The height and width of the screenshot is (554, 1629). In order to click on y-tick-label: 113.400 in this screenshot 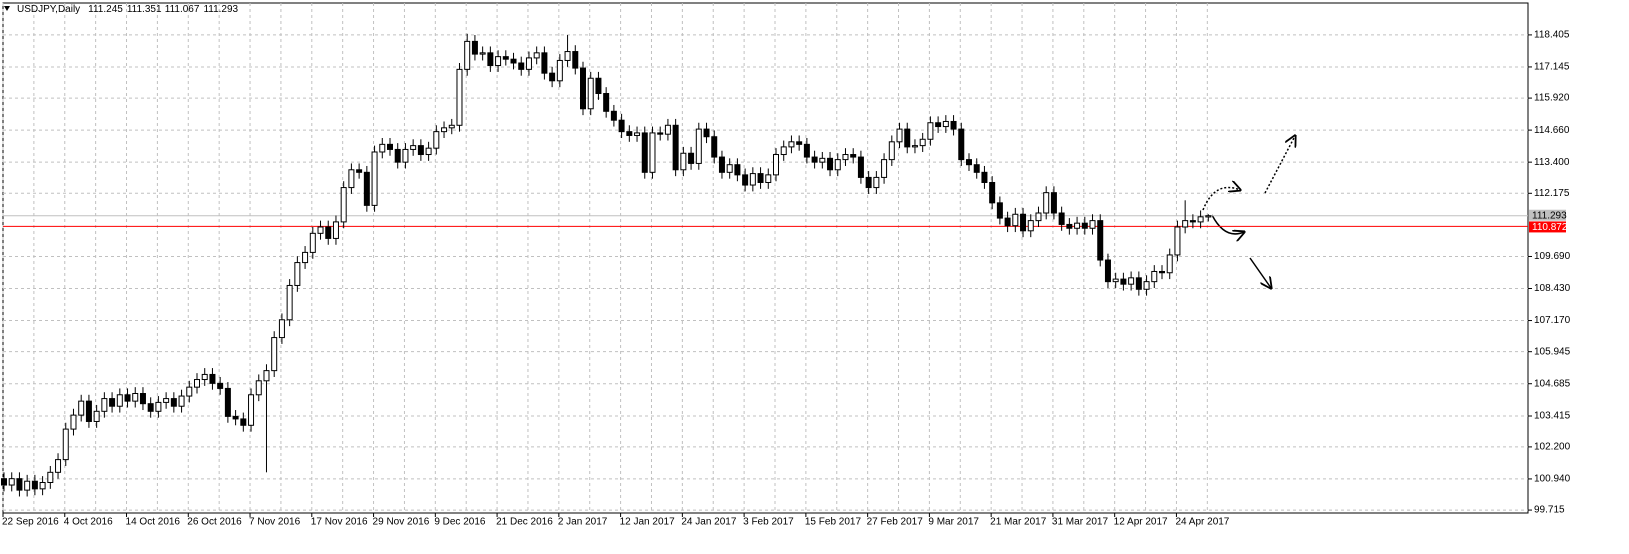, I will do `click(1552, 162)`.